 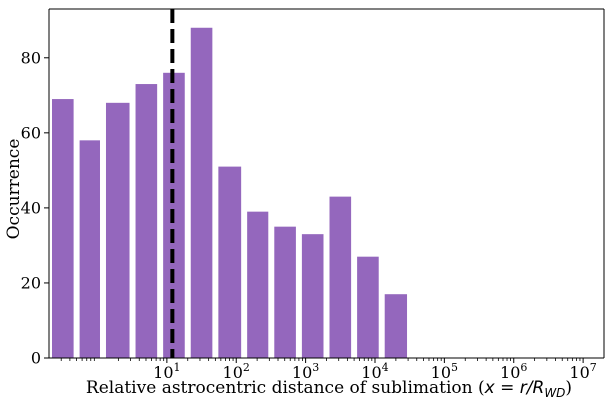 What do you see at coordinates (513, 371) in the screenshot?
I see `x-tick-label: 10⁶` at bounding box center [513, 371].